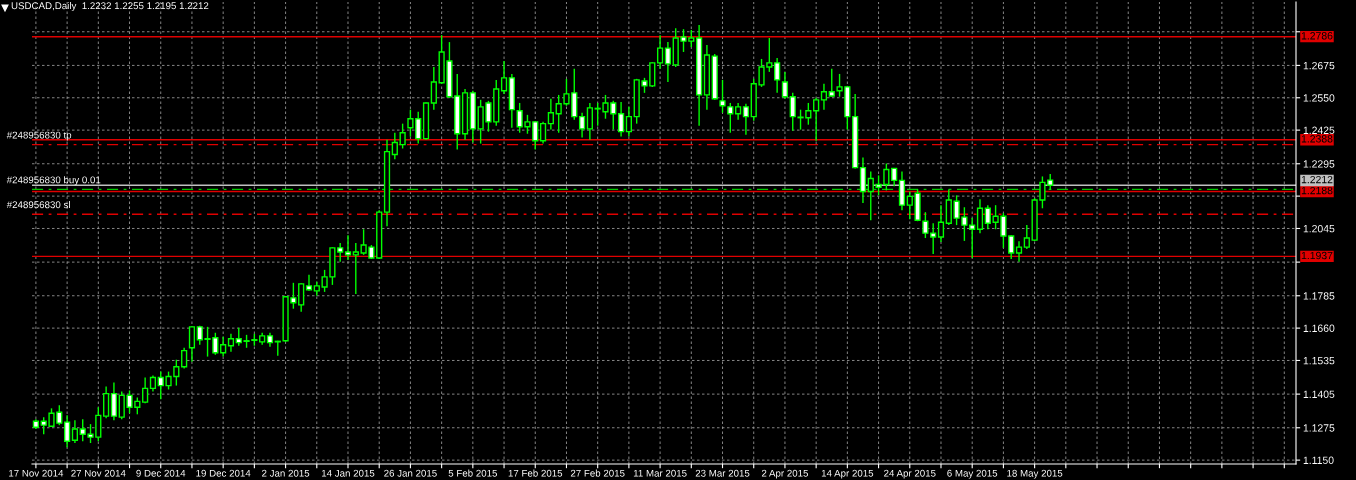  I want to click on y-tick-label: 1.1785, so click(1319, 296).